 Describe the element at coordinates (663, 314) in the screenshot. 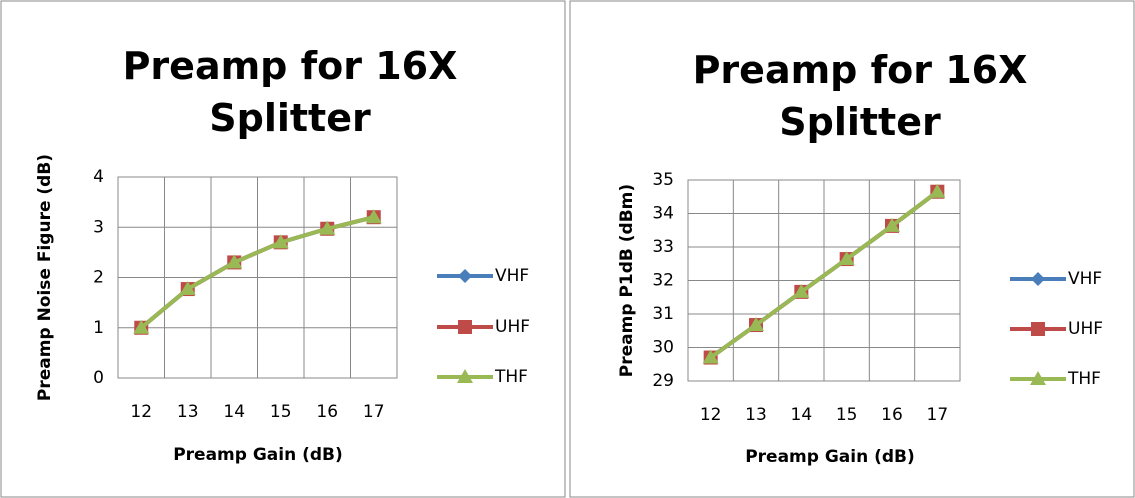

I see `y-tick-label: 31` at that location.